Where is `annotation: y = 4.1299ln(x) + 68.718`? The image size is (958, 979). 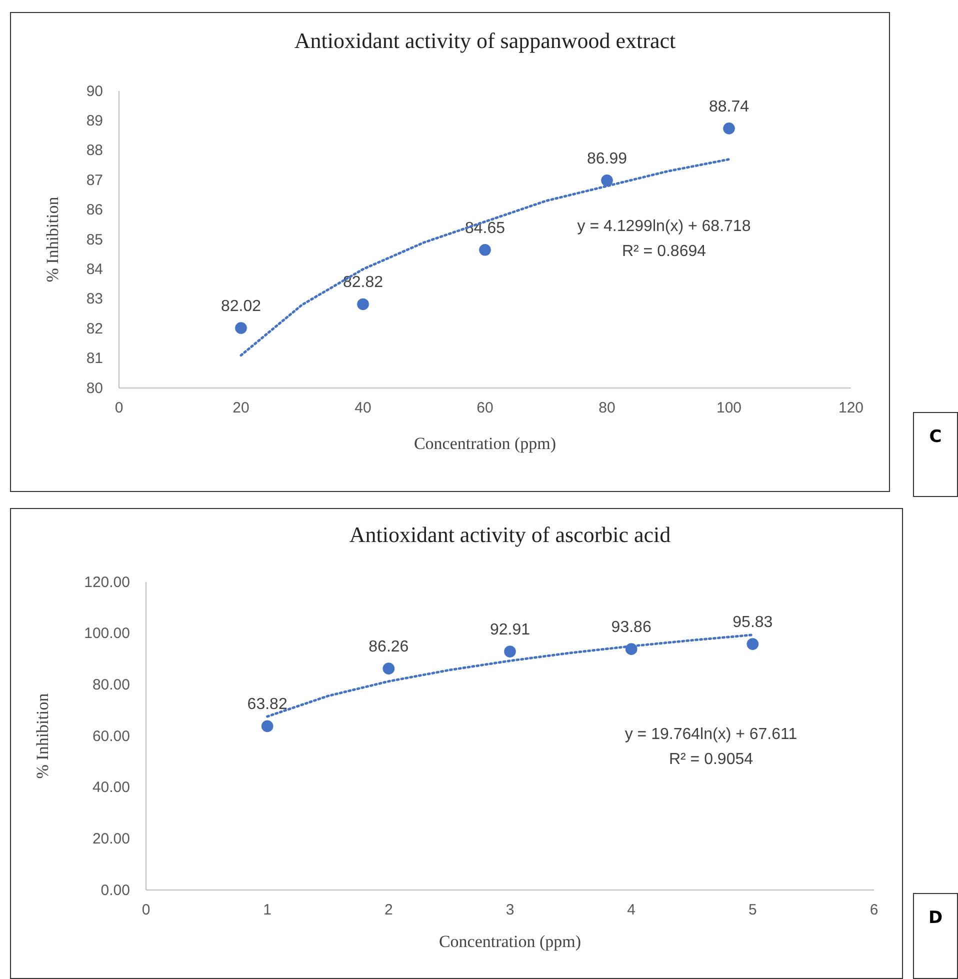 annotation: y = 4.1299ln(x) + 68.718 is located at coordinates (664, 226).